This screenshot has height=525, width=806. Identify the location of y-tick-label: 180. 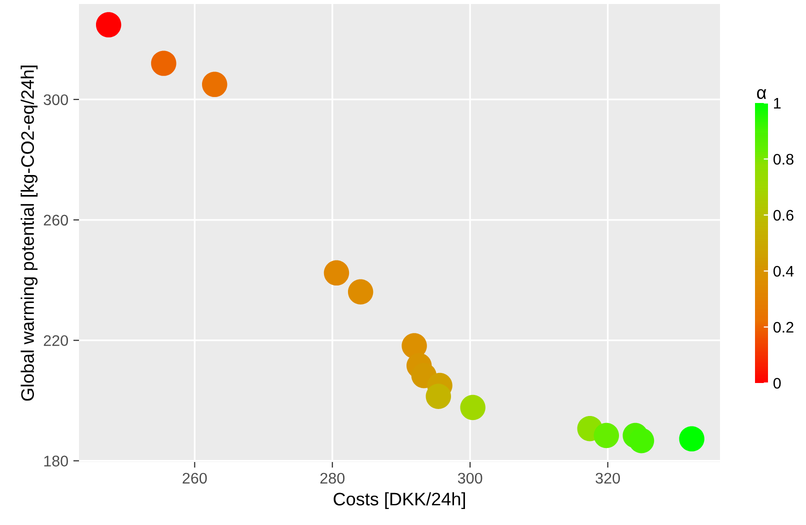
(56, 461).